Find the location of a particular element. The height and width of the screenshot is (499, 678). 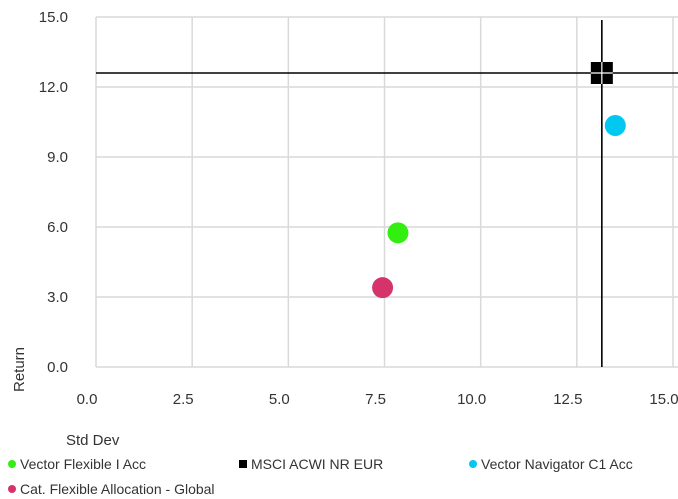

y-tick-label: 15.0 is located at coordinates (53, 17).